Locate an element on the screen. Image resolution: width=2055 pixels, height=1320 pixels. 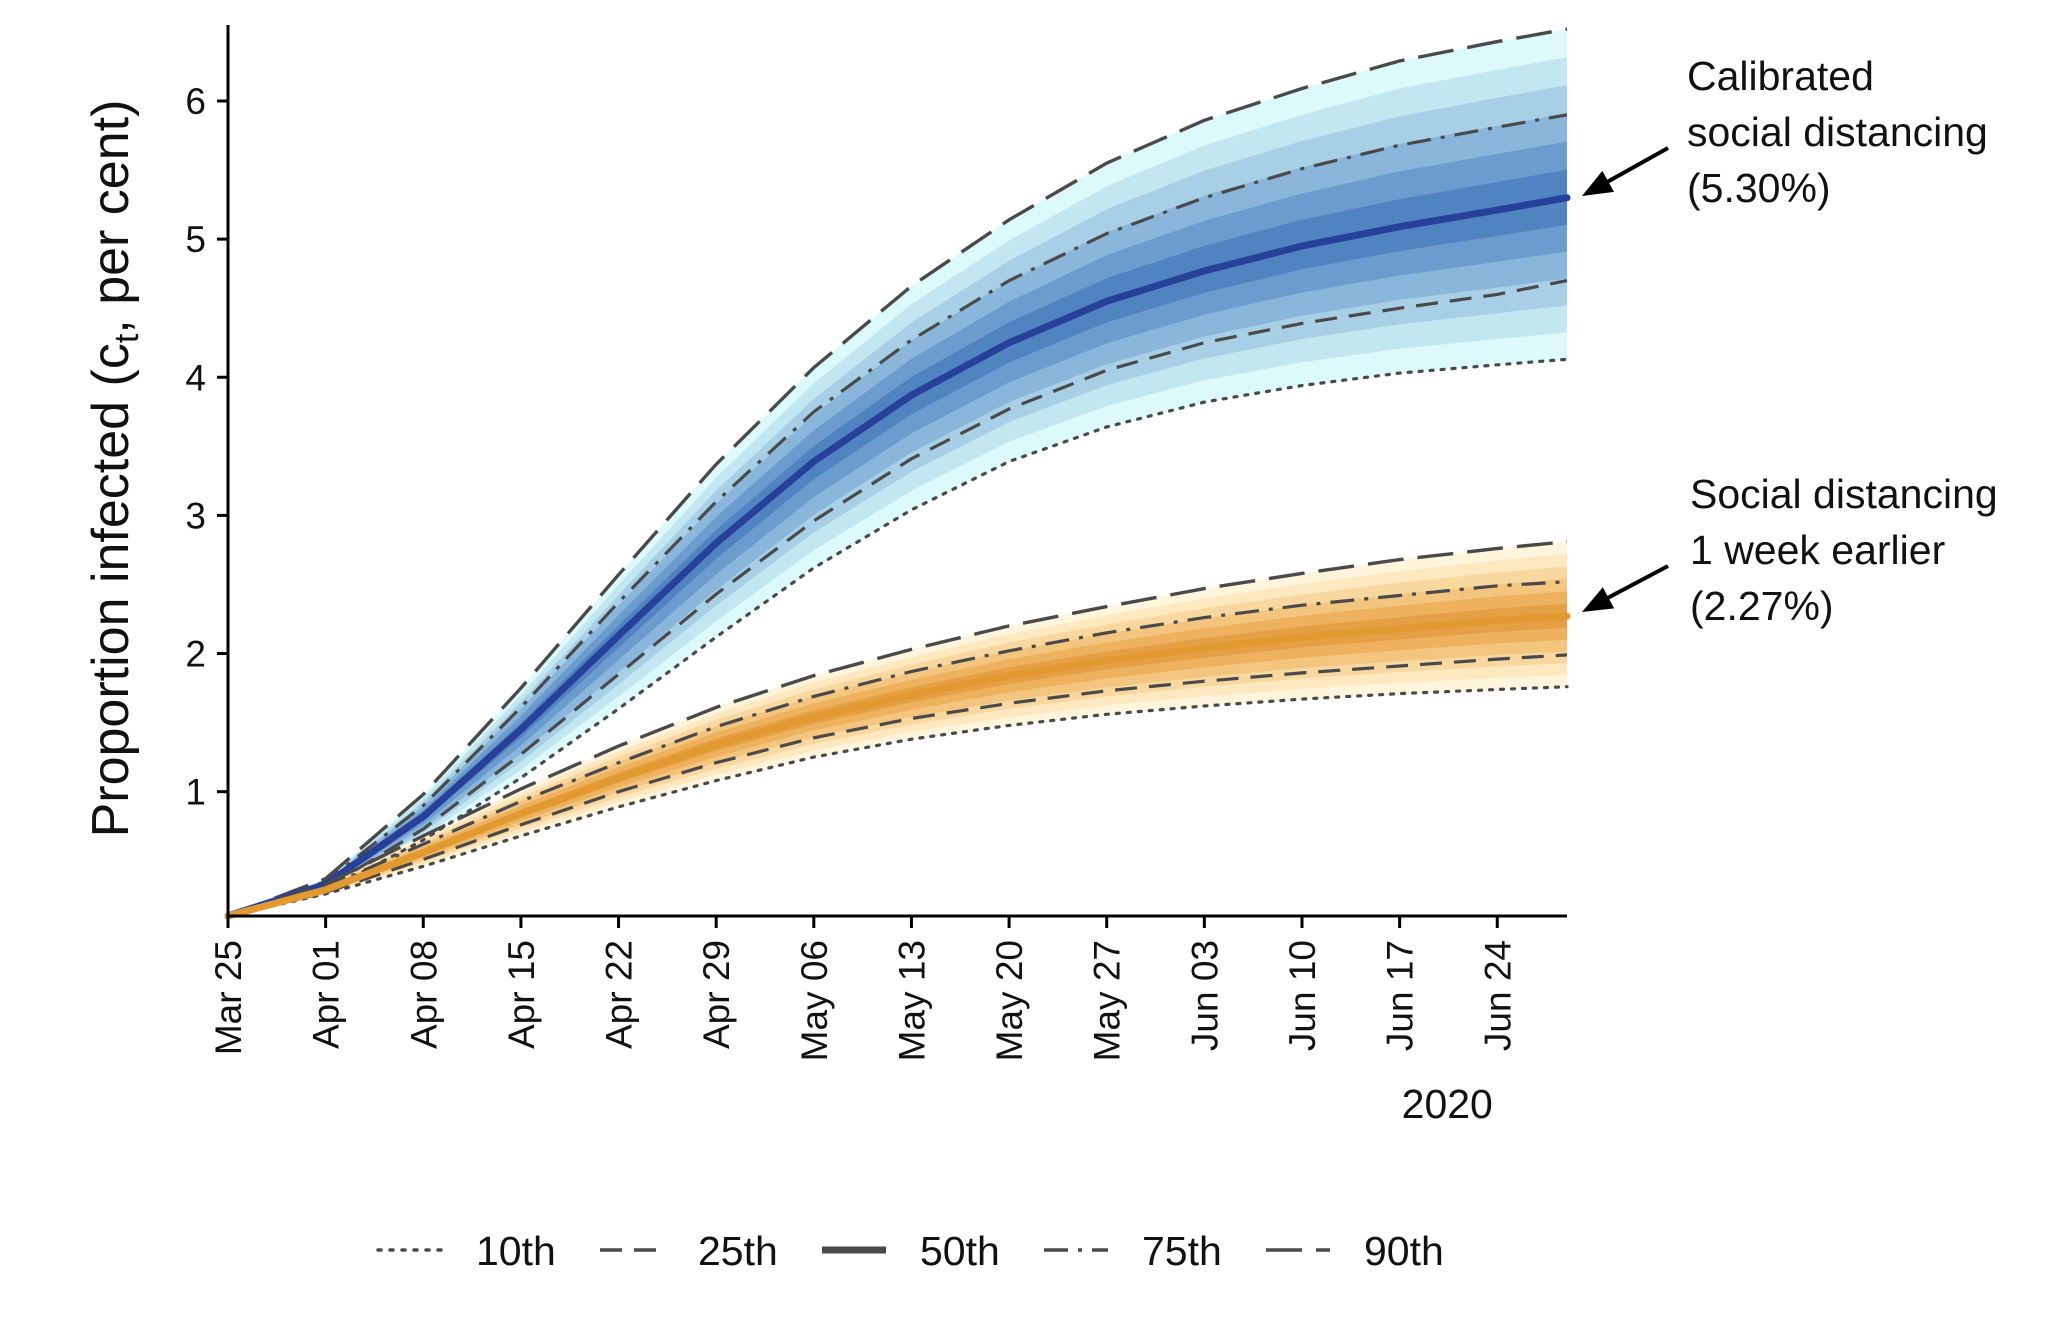
x-tick-label: Apr 29 is located at coordinates (716, 994).